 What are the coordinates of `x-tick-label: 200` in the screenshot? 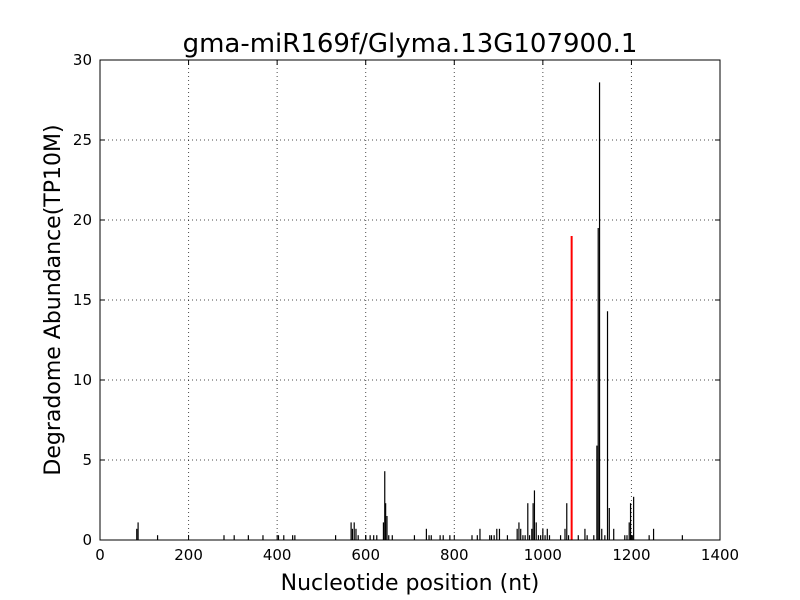 It's located at (188, 555).